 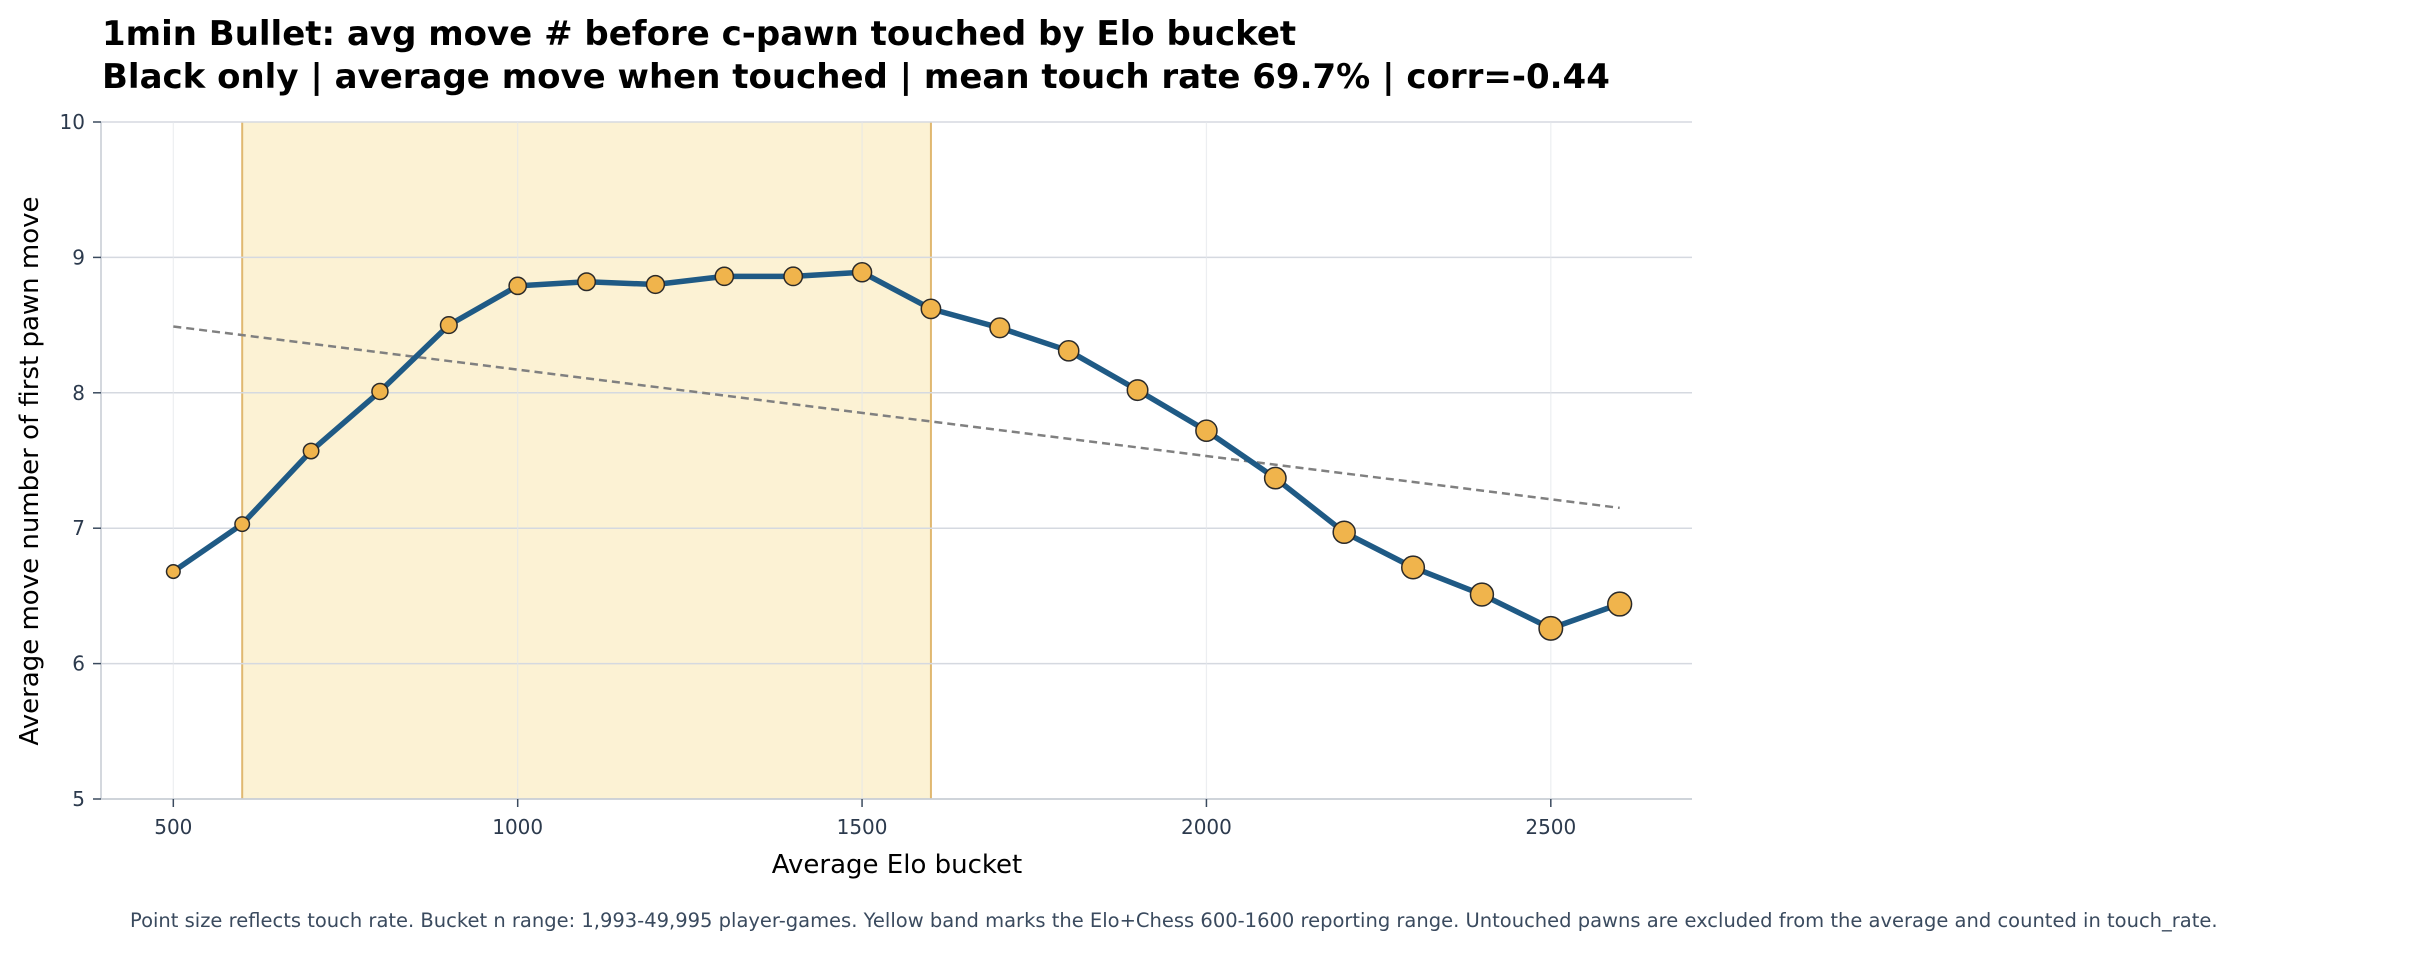 What do you see at coordinates (1550, 827) in the screenshot?
I see `x-tick-label: 2500` at bounding box center [1550, 827].